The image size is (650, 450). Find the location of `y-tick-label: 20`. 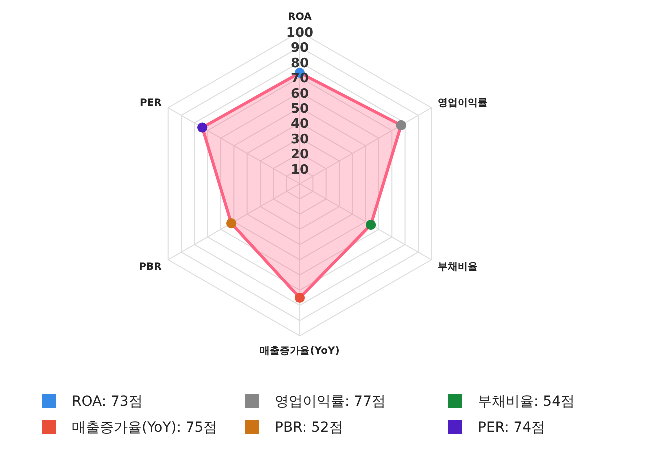

y-tick-label: 20 is located at coordinates (300, 155).